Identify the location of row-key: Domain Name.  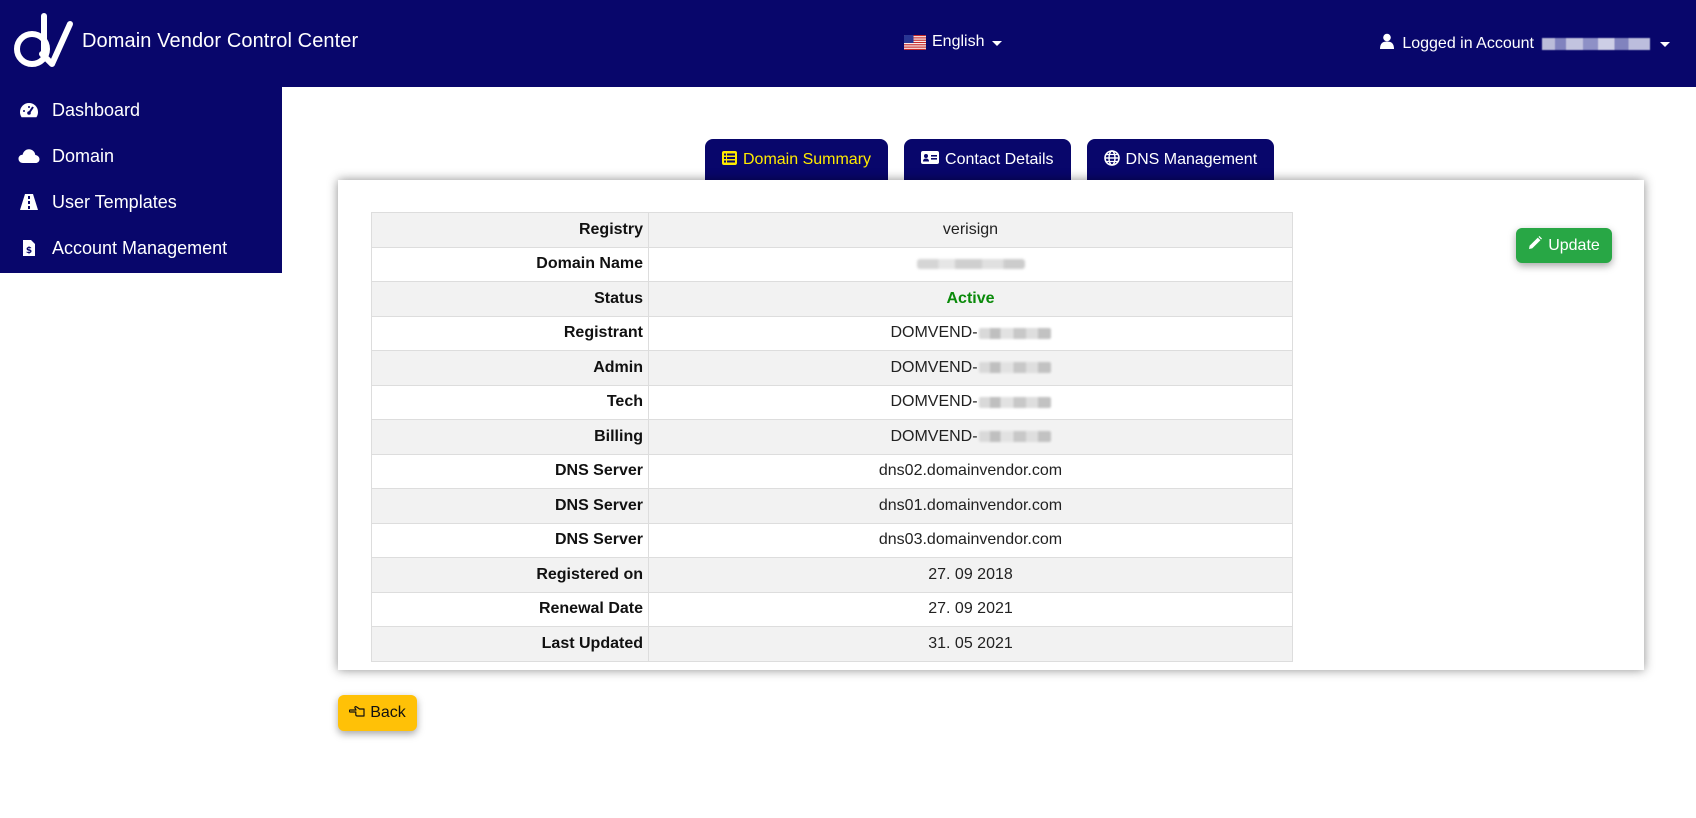
(510, 264).